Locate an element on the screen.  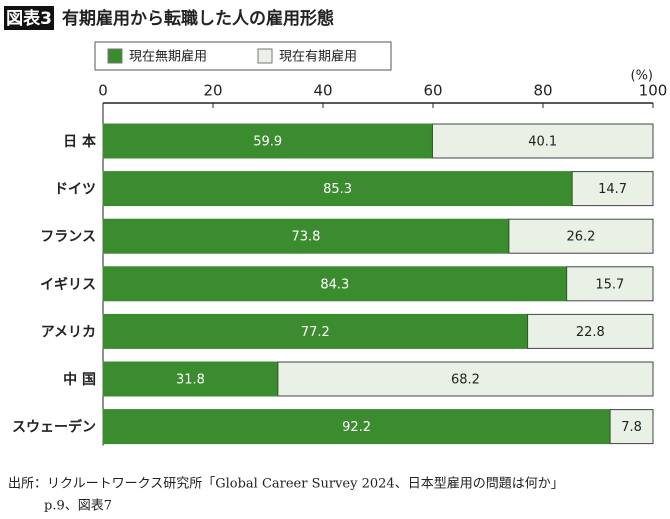
x-tick-label: 0 is located at coordinates (103, 91).